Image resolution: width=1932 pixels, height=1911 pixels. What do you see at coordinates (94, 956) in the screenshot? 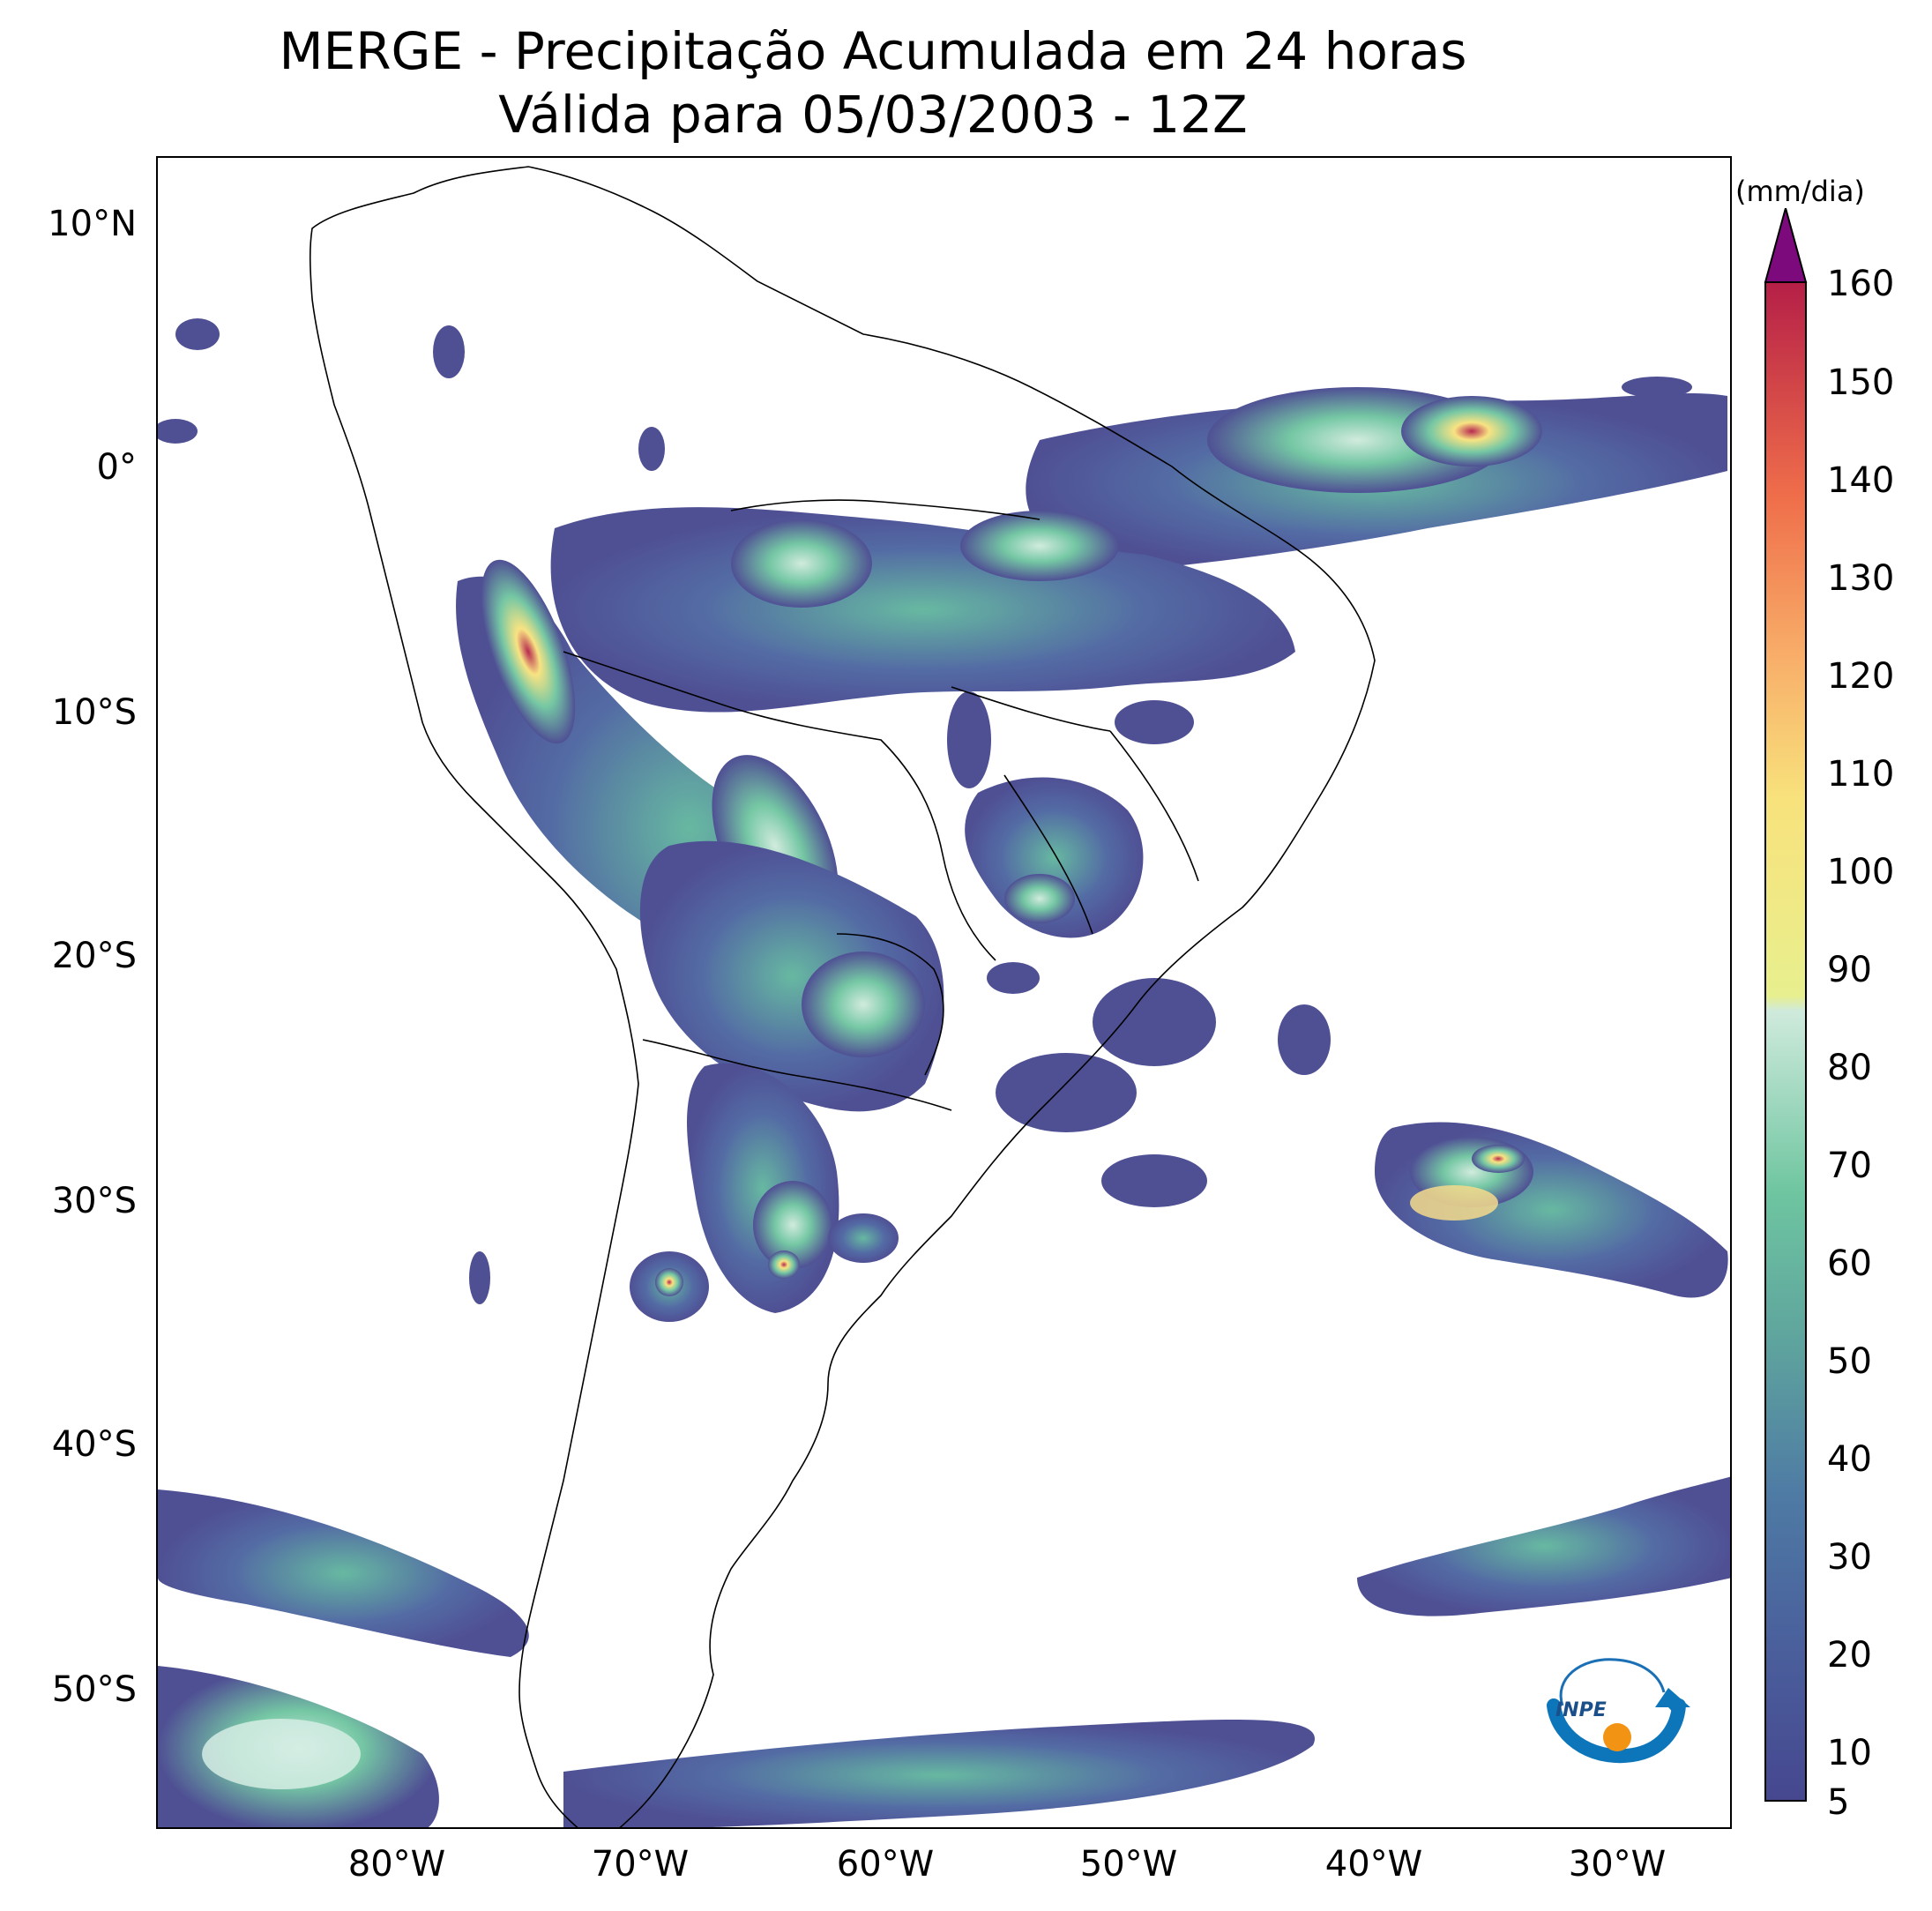
I see `lat-tick-label: 20°S` at bounding box center [94, 956].